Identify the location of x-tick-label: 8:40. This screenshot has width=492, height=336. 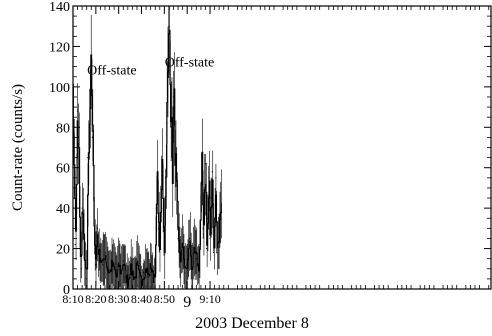
(141, 299).